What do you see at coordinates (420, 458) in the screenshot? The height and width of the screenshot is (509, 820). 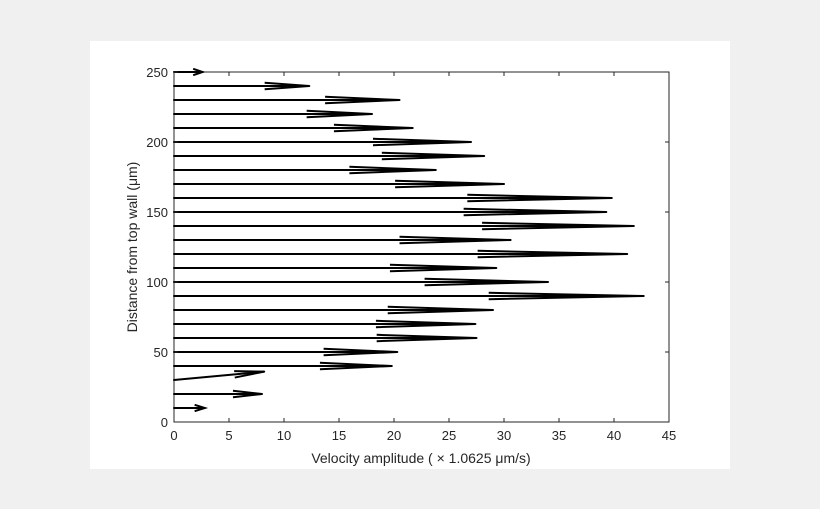 I see `x-axis-label: Velocity amplitude ( × 1.0625 μm/s)` at bounding box center [420, 458].